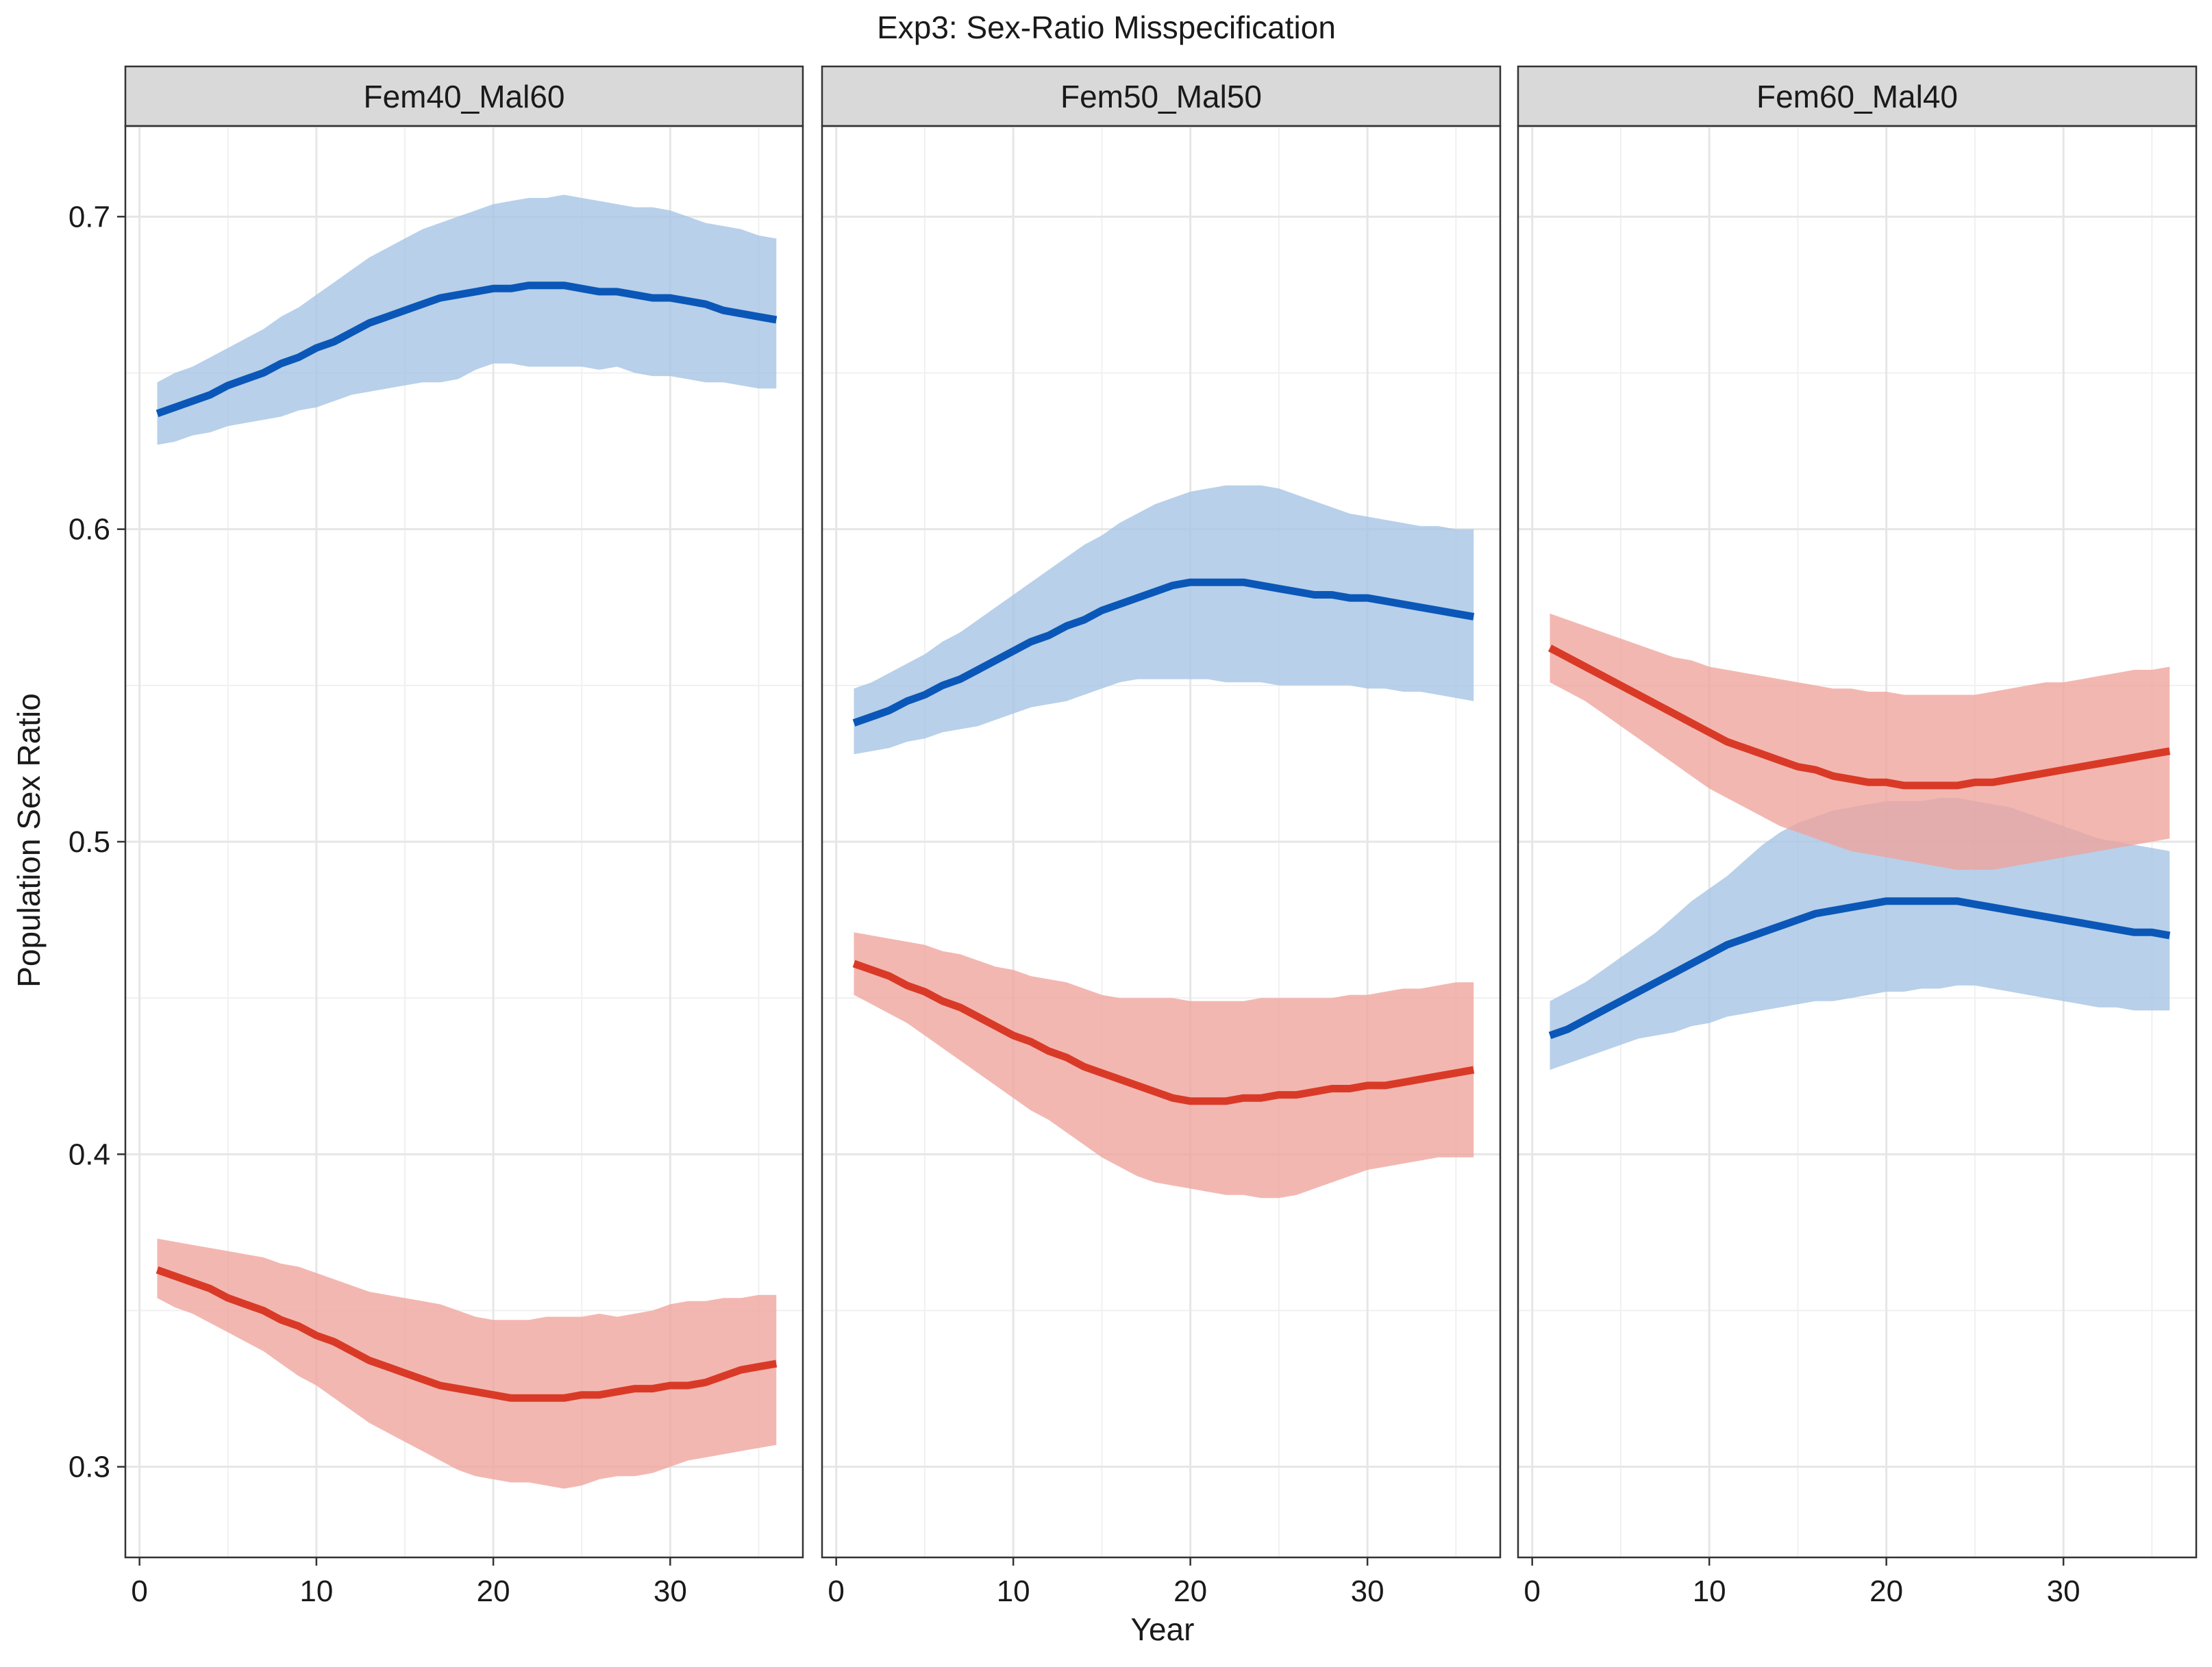 The width and height of the screenshot is (2212, 1667). I want to click on facet-strip-label: Fem60_Mal40, so click(1857, 96).